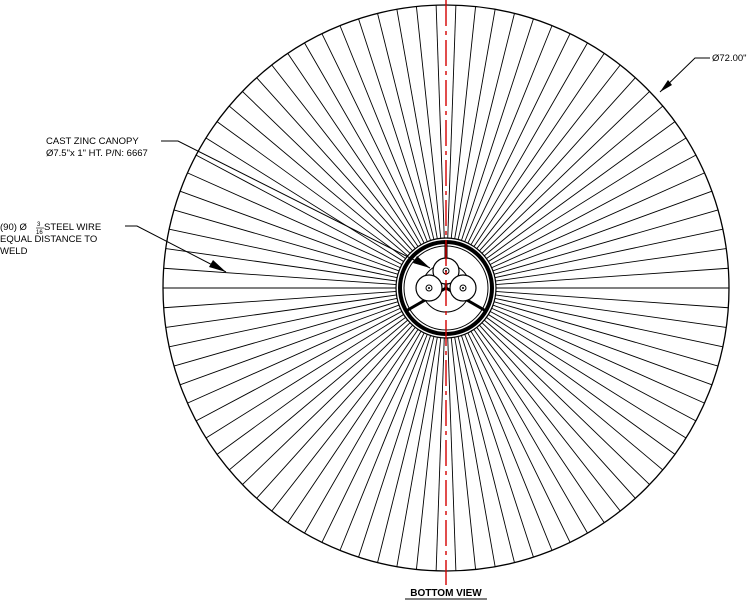 This screenshot has width=755, height=605. I want to click on wire-label-line3: WELD, so click(14, 251).